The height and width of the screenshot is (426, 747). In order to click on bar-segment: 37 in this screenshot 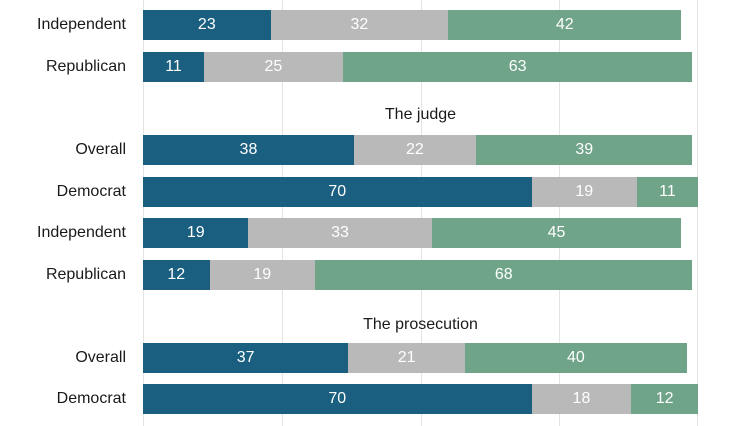, I will do `click(246, 358)`.